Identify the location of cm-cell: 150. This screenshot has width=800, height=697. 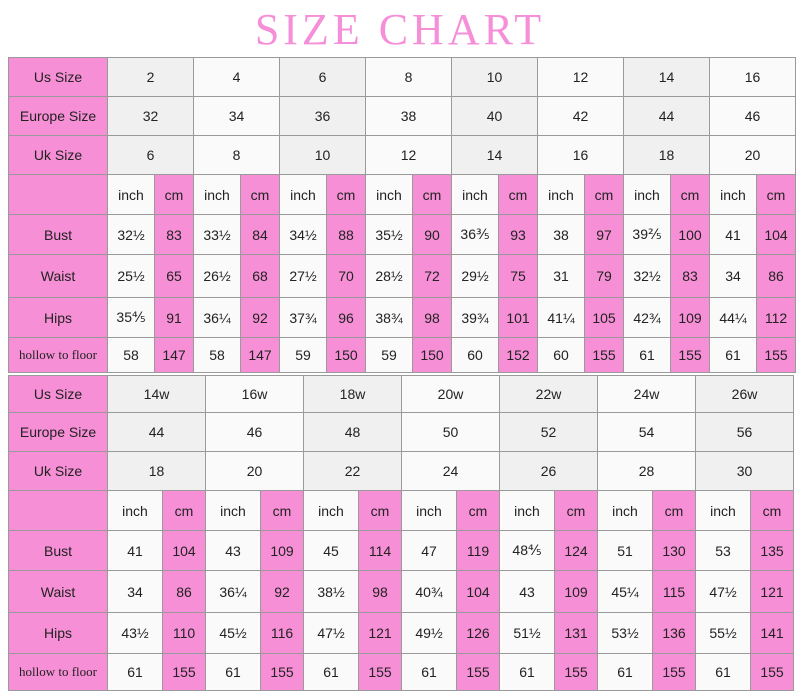
(346, 355).